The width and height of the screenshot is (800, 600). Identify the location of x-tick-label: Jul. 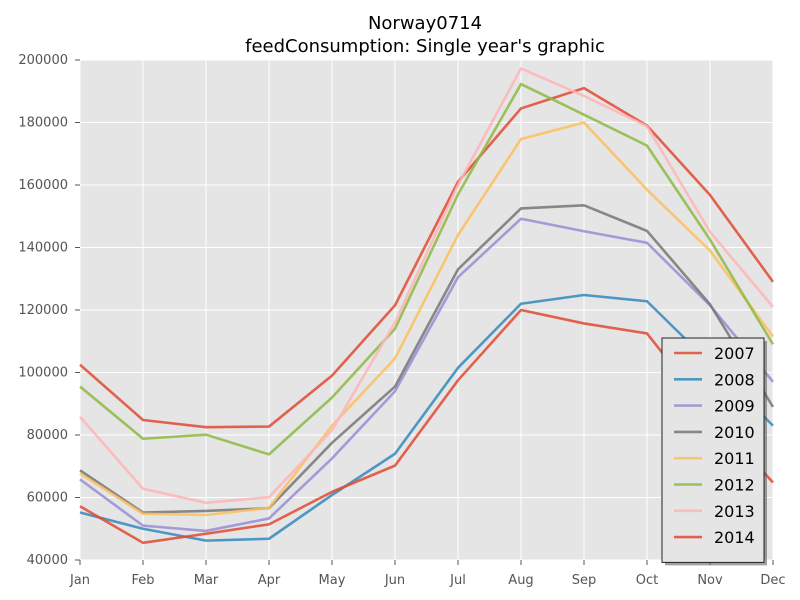
(457, 580).